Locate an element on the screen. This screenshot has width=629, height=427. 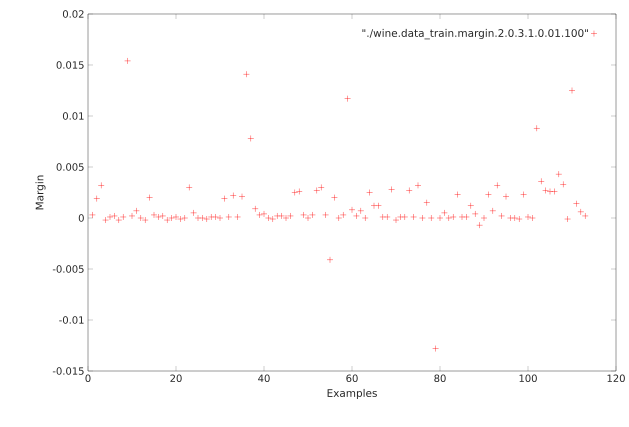
x-tick-label: 120 is located at coordinates (616, 378).